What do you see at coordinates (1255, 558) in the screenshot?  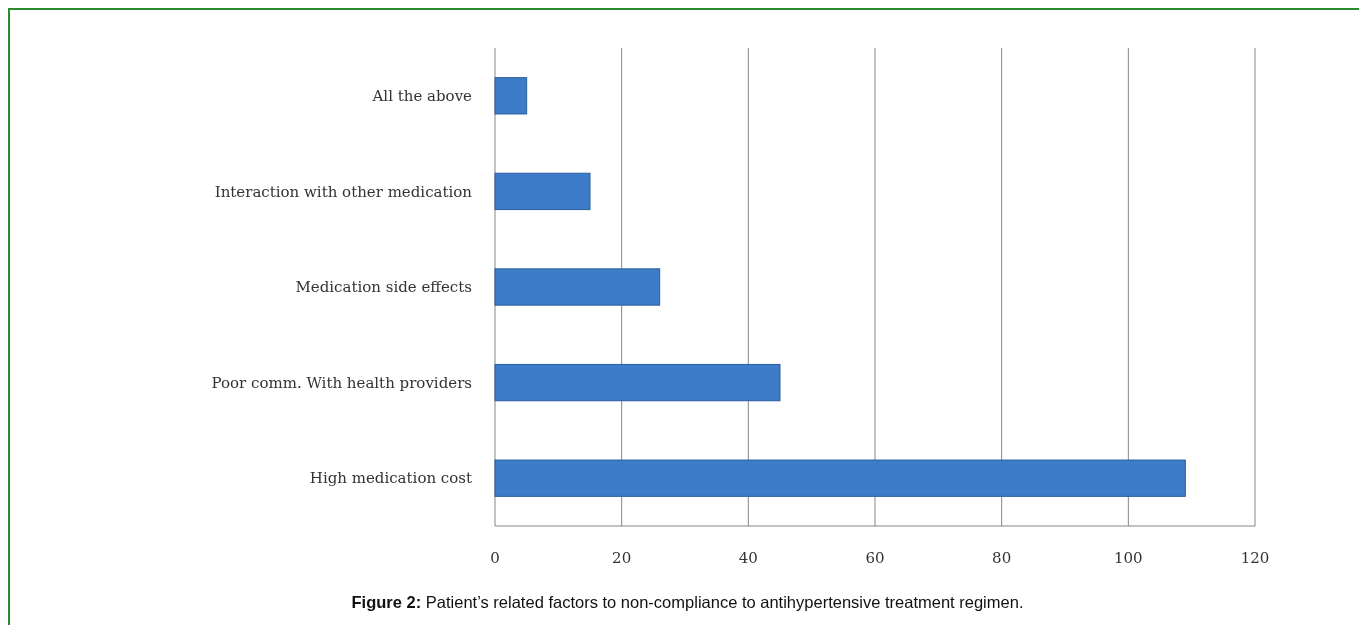 I see `x-tick-label: 120` at bounding box center [1255, 558].